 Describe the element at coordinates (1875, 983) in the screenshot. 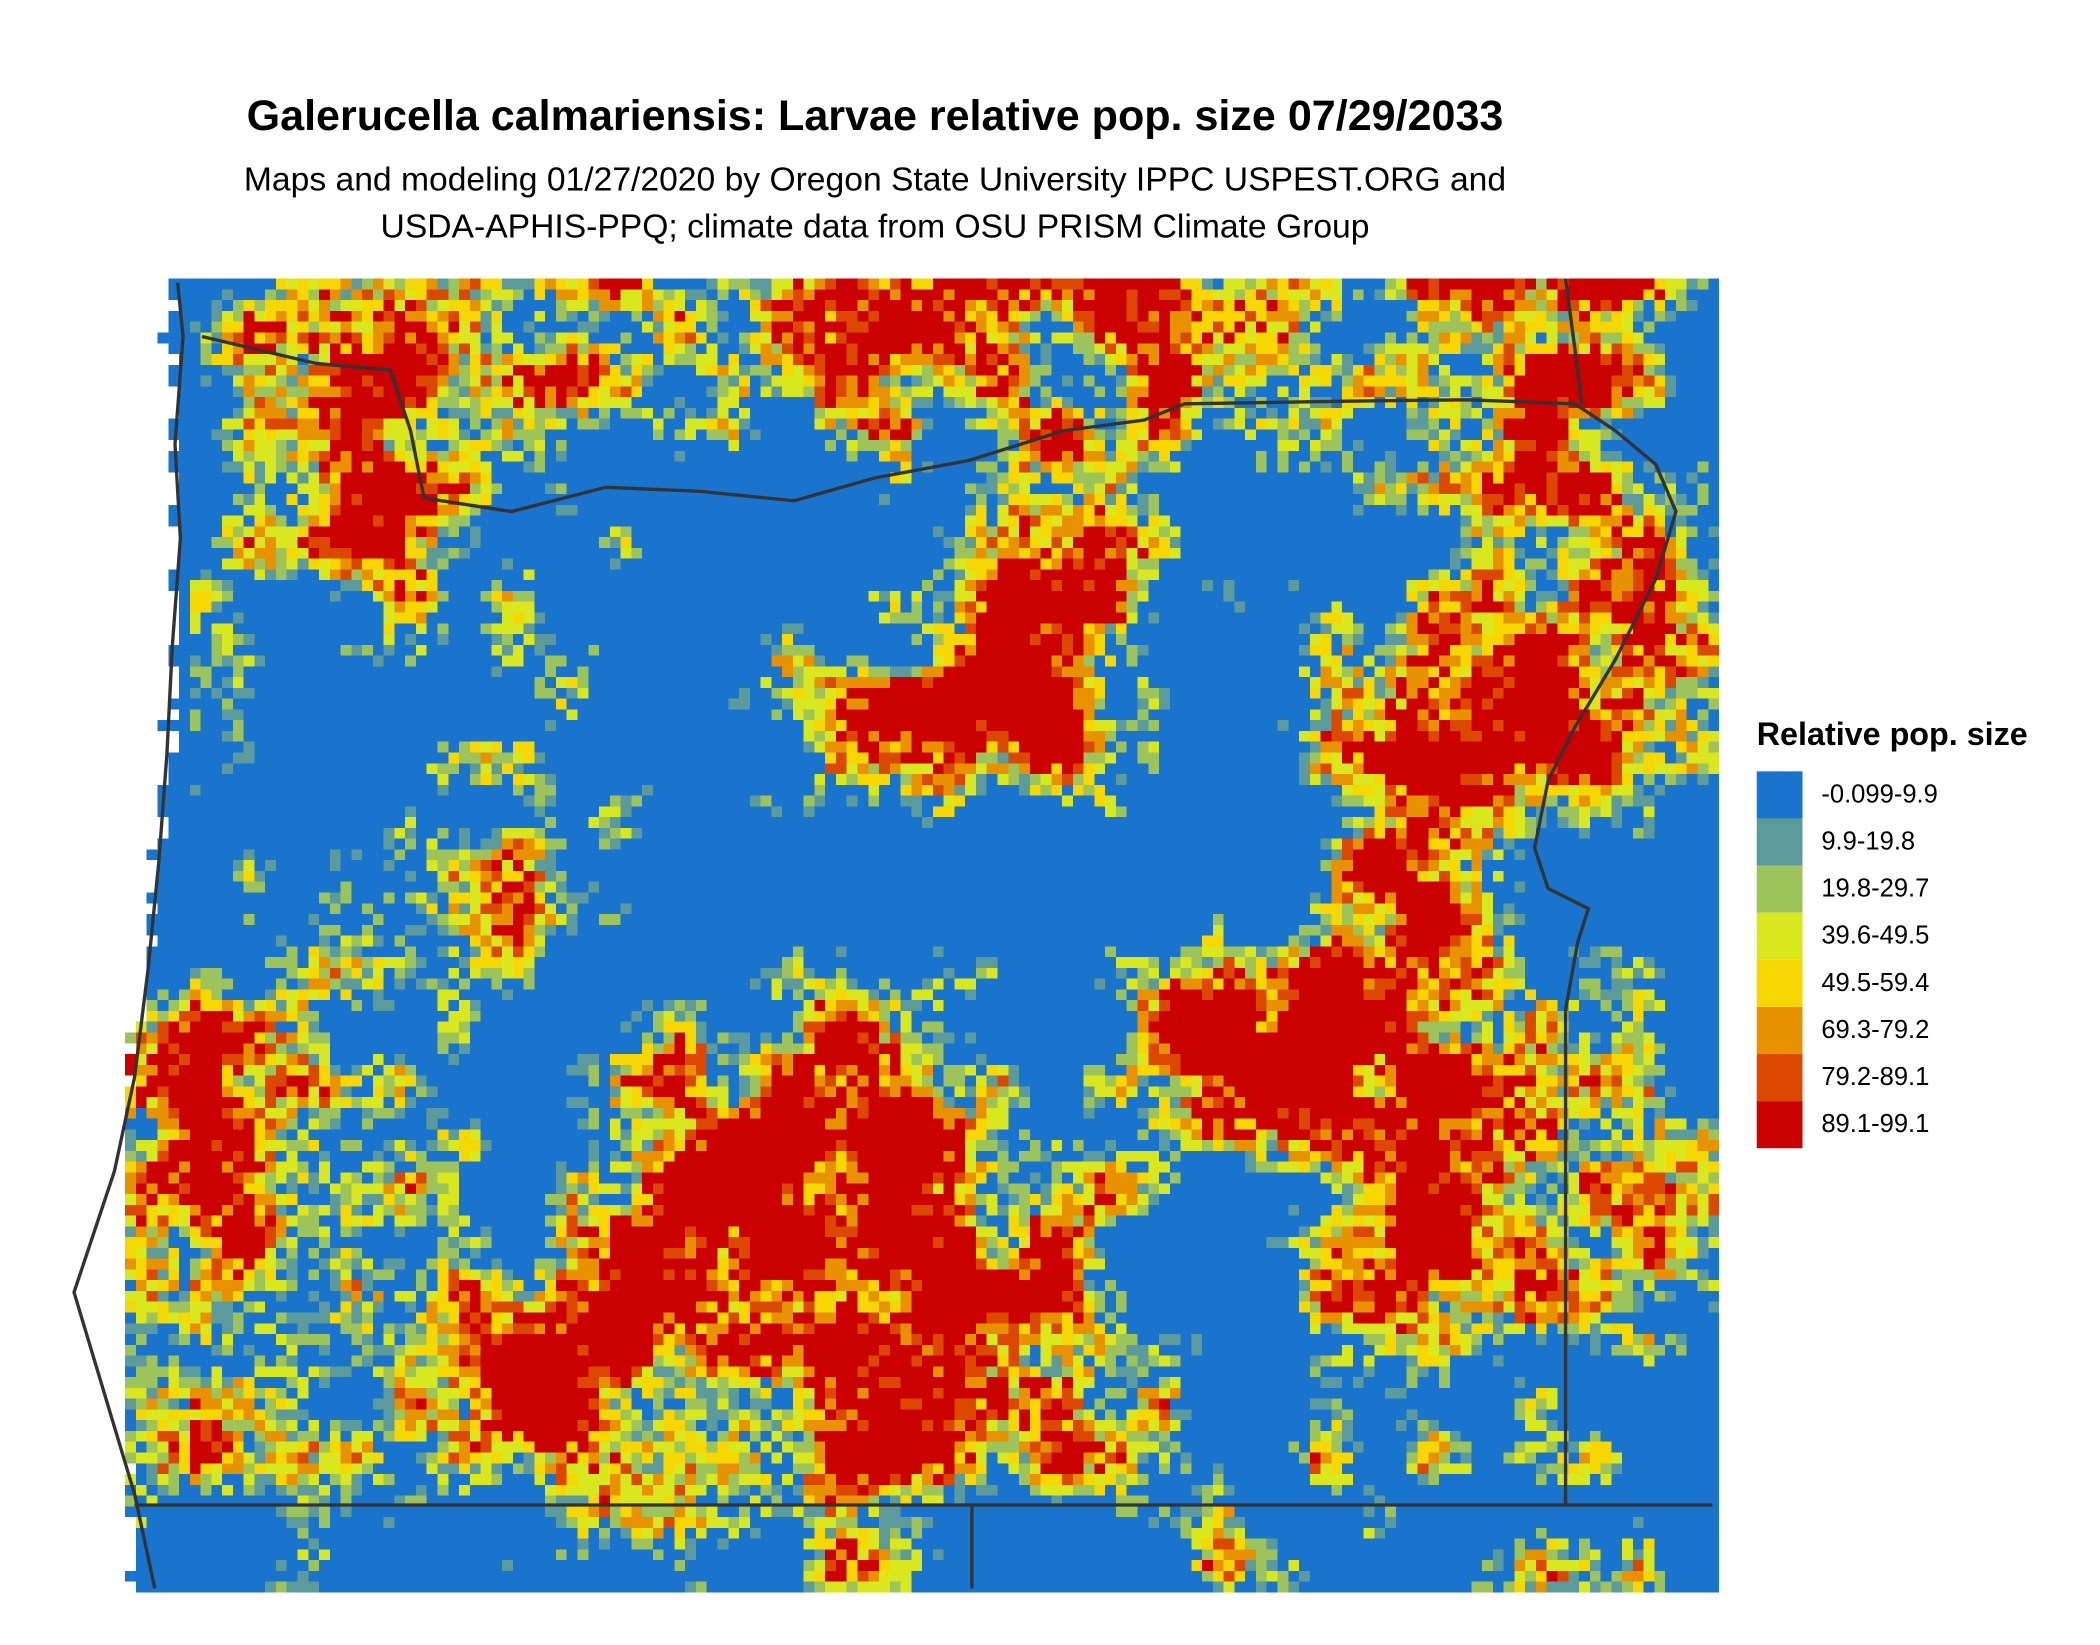

I see `legend-label: 49.5-59.4` at that location.